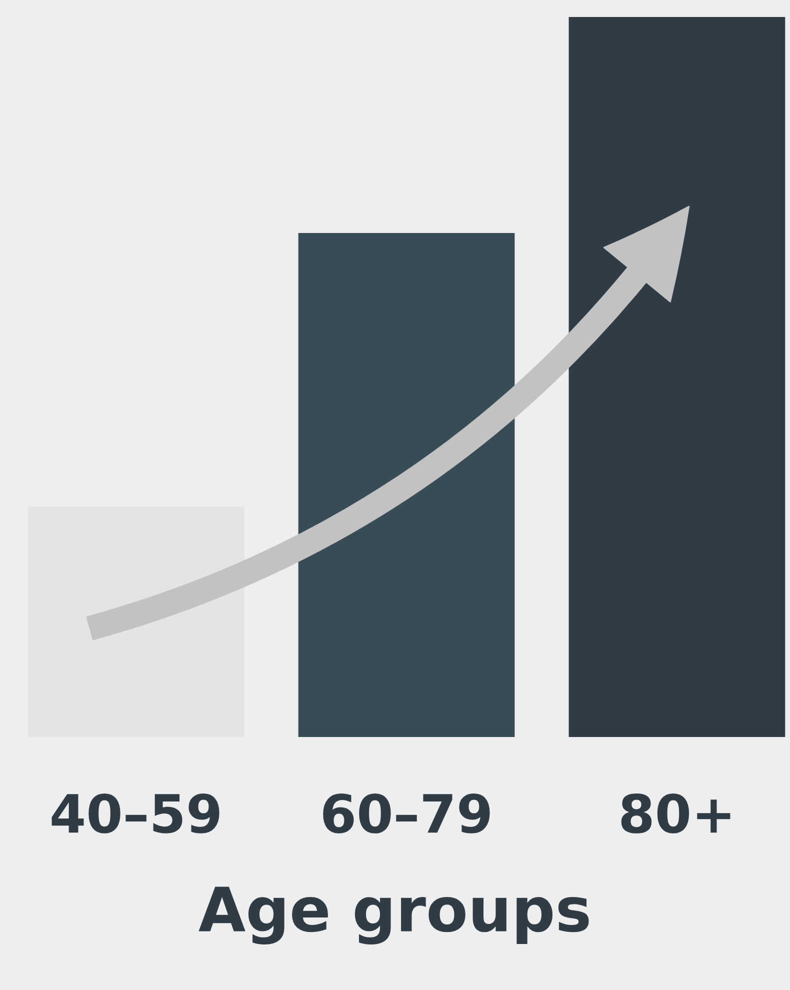 Image resolution: width=790 pixels, height=990 pixels. Describe the element at coordinates (406, 813) in the screenshot. I see `x-tick-label: 60–79` at that location.